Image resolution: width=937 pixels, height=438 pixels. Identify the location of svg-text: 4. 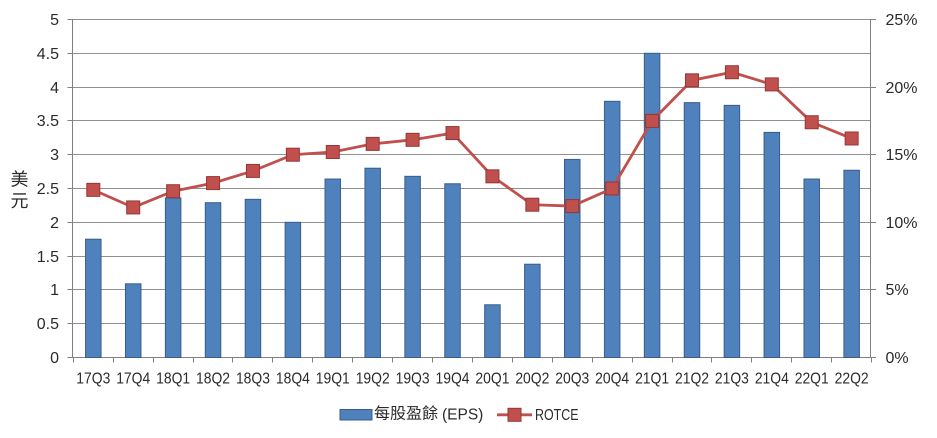
(54, 88).